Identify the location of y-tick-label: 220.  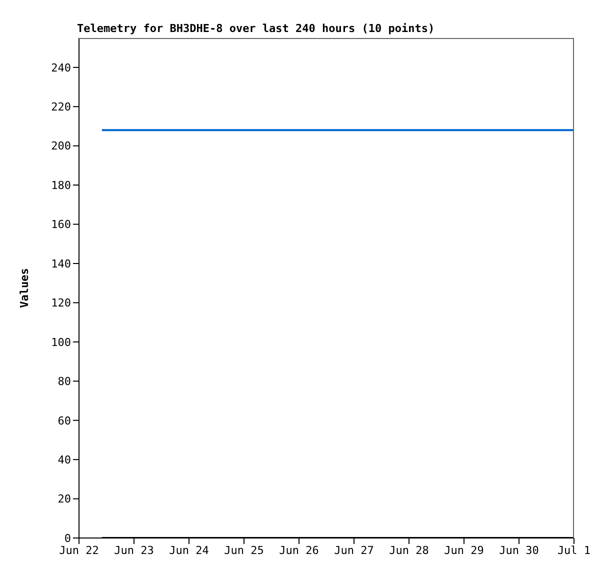
(61, 107).